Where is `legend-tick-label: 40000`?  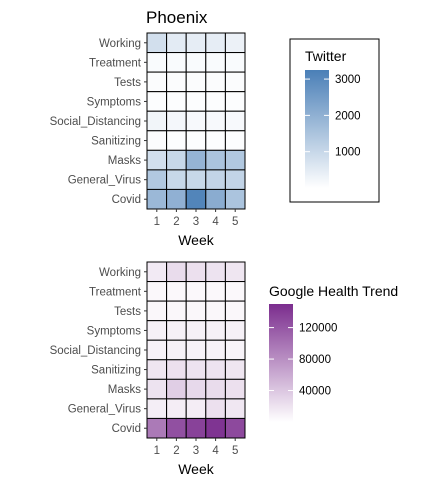 legend-tick-label: 40000 is located at coordinates (315, 392).